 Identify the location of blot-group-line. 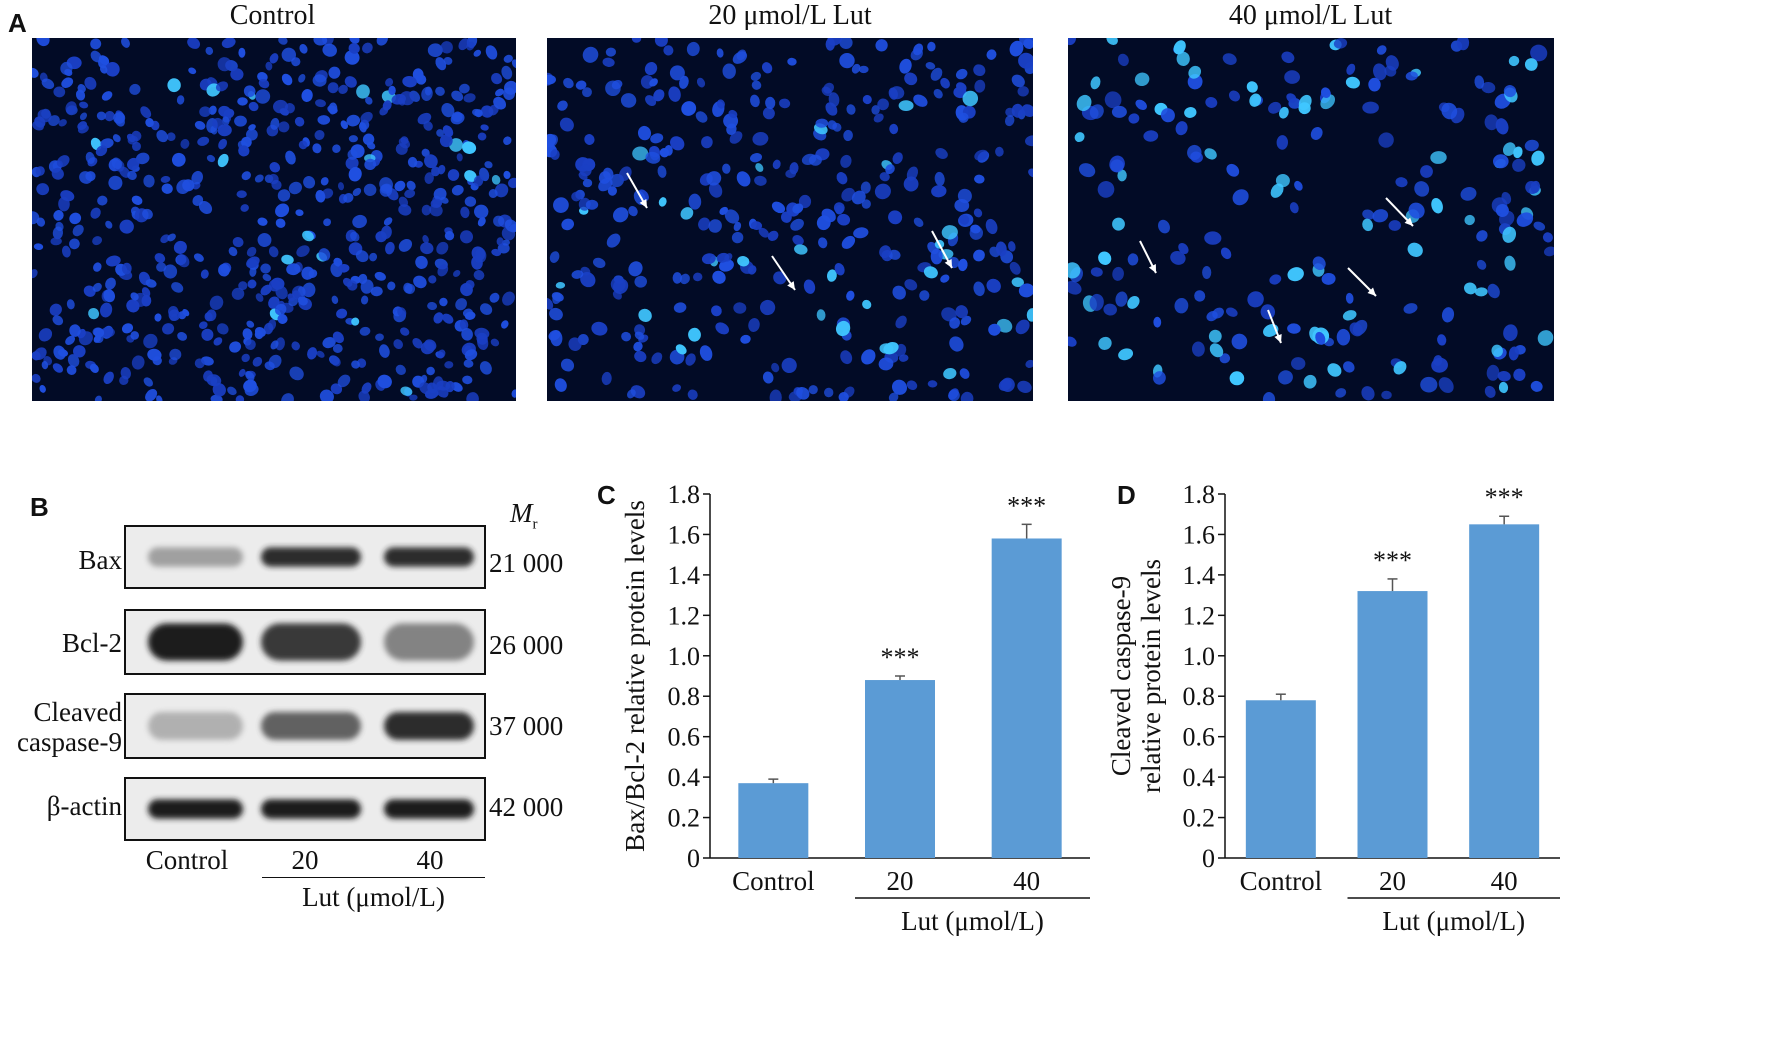
(373, 877).